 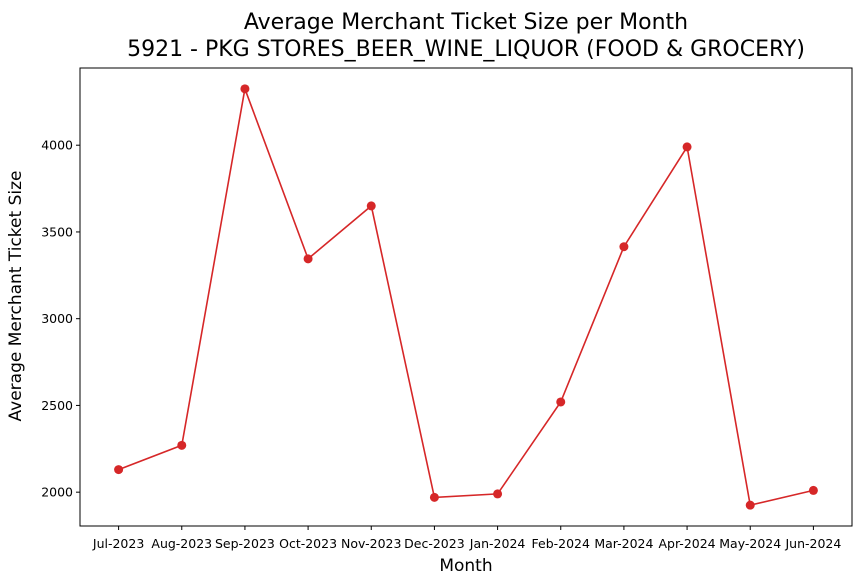 I want to click on y-tick-label: 2500, so click(x=57, y=405).